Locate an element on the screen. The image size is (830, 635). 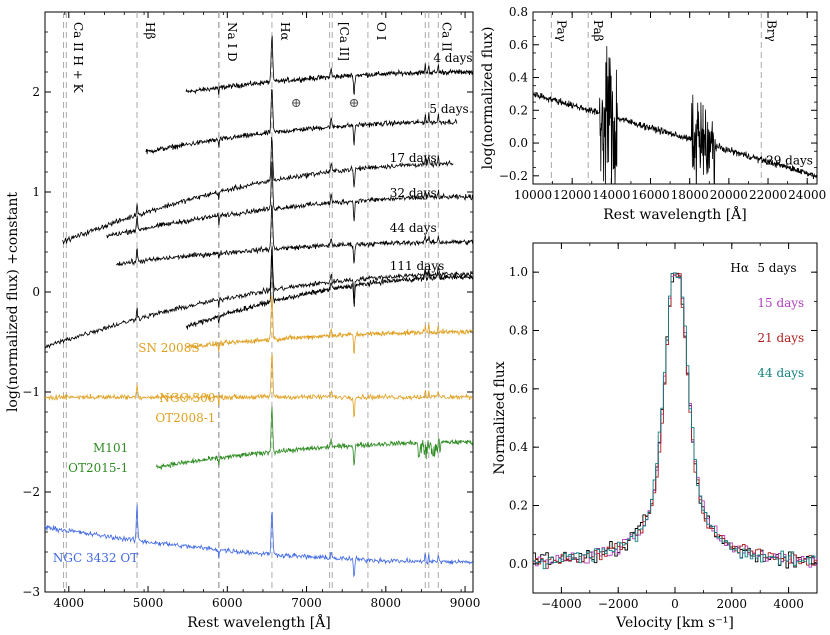
main-panel-xtick-label: 7000 is located at coordinates (306, 603).